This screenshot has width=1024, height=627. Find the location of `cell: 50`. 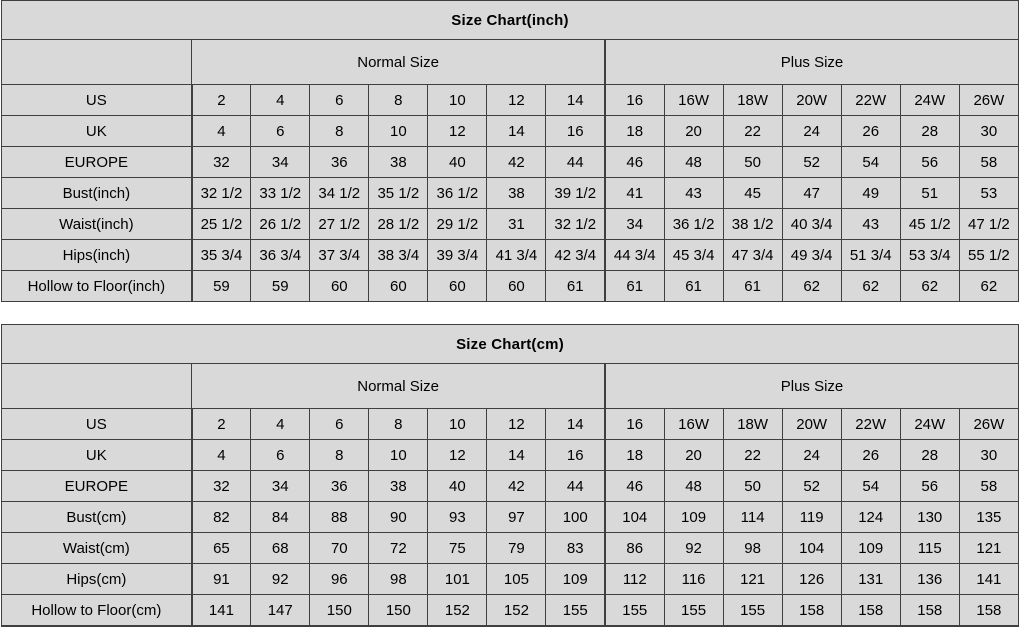

cell: 50 is located at coordinates (752, 162).